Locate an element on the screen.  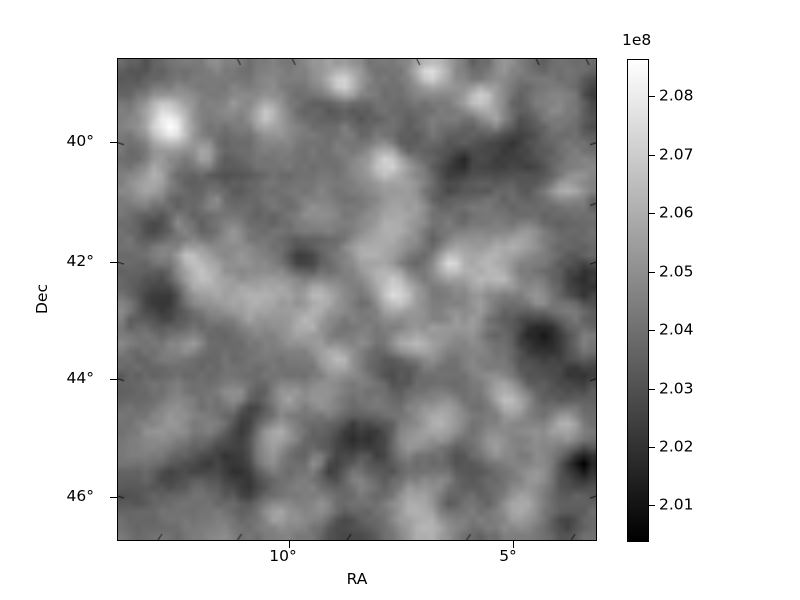
colorbar is located at coordinates (638, 300).